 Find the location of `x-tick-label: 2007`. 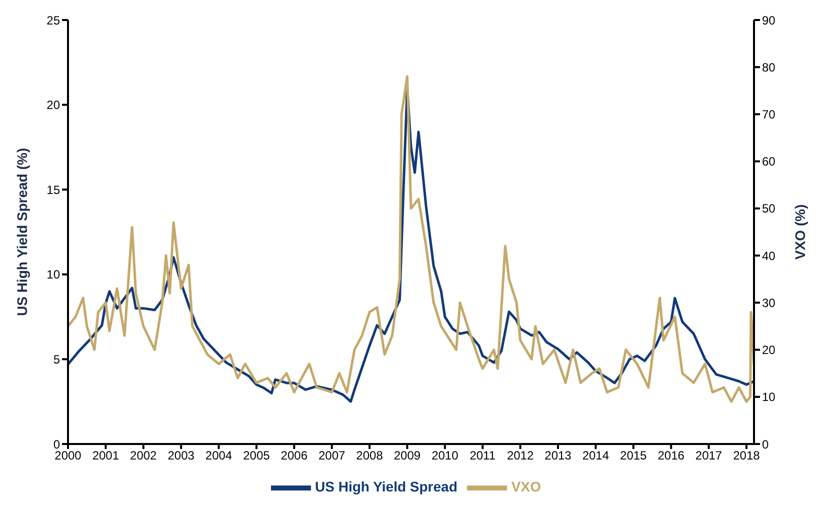

x-tick-label: 2007 is located at coordinates (332, 455).